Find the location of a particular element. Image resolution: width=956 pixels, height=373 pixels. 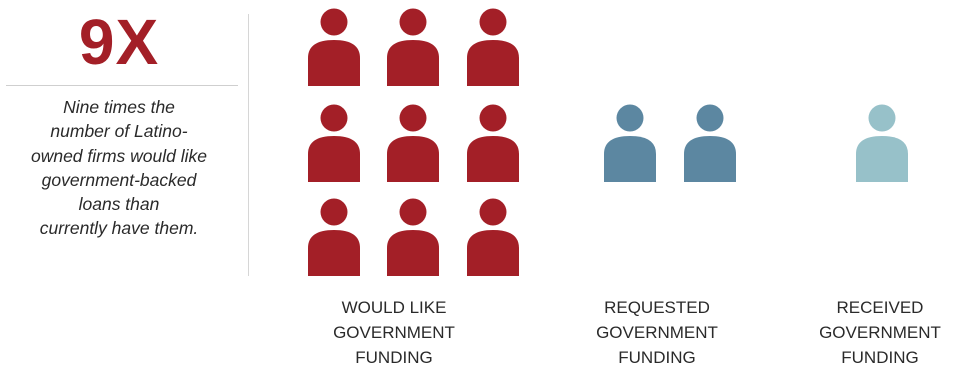

group-label-would-like-line-2: GOVERNMENT is located at coordinates (394, 332).